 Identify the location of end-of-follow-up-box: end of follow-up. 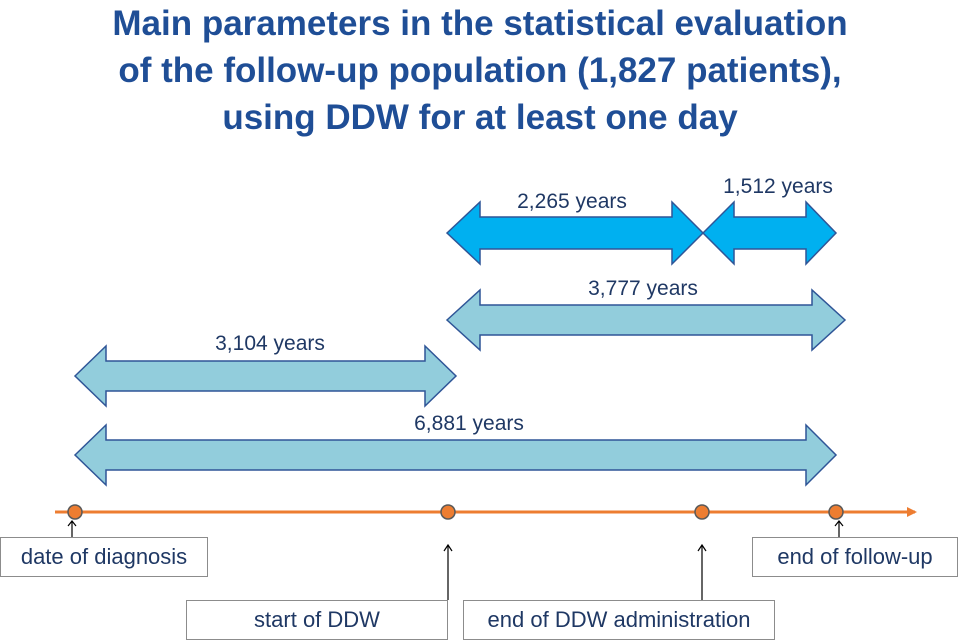
(855, 557).